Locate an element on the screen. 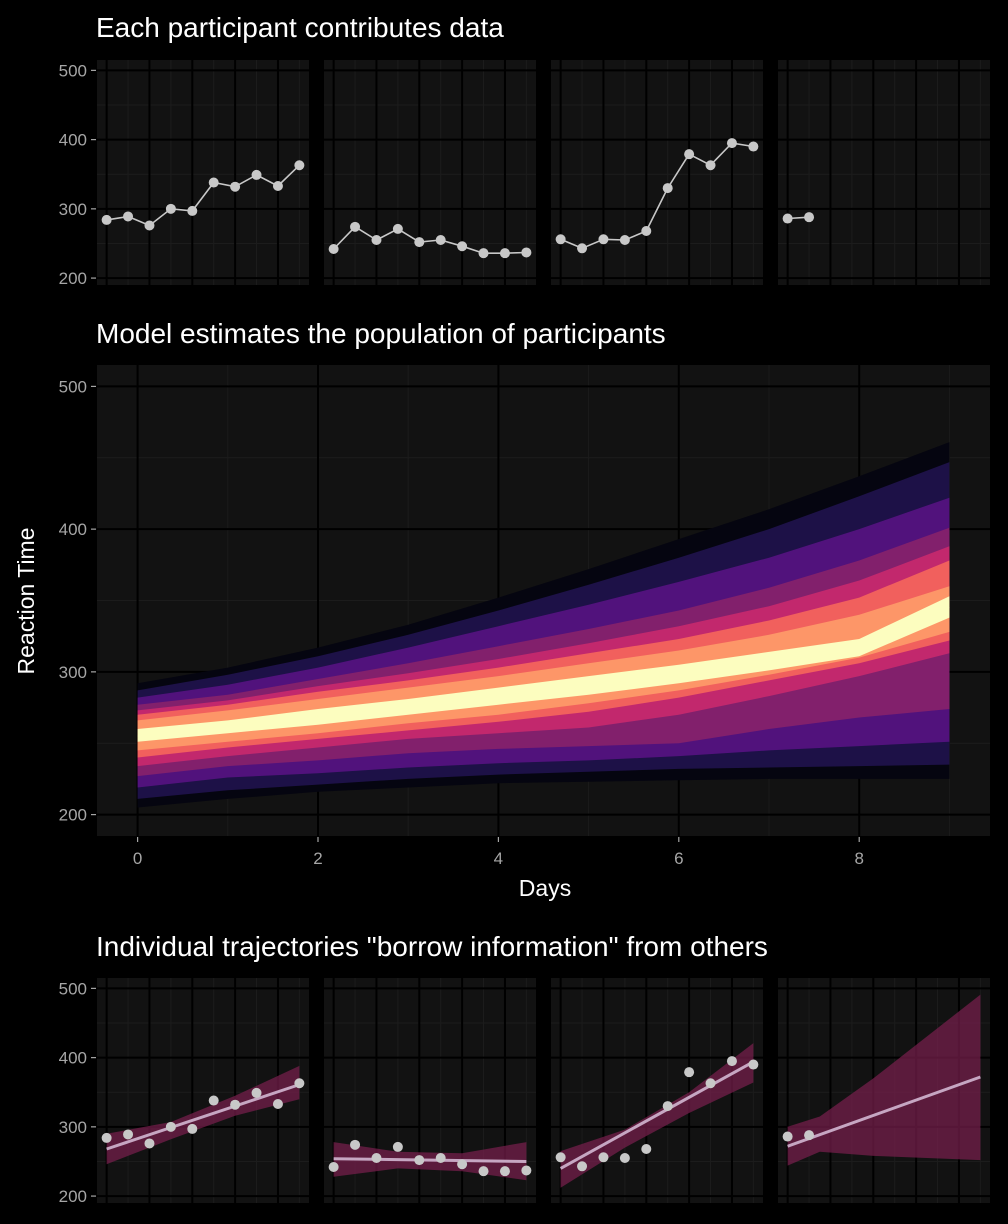  y-axis-label: Reaction Time is located at coordinates (26, 600).